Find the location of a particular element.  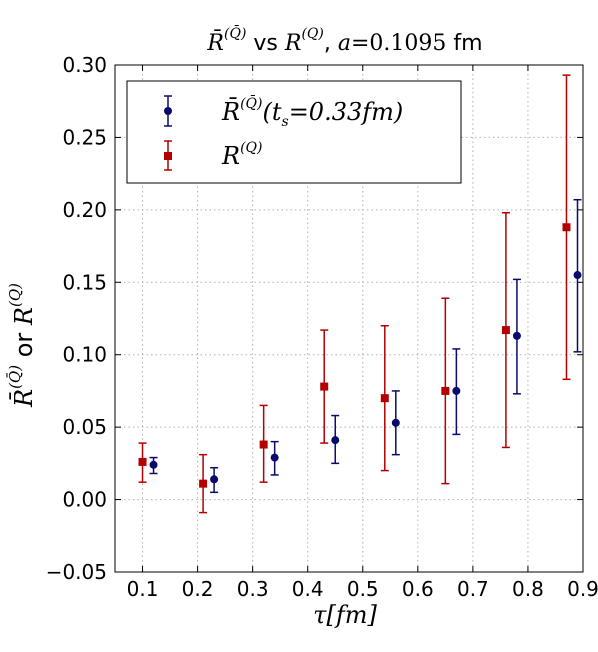

x-tick-label: 0.1 is located at coordinates (143, 589).